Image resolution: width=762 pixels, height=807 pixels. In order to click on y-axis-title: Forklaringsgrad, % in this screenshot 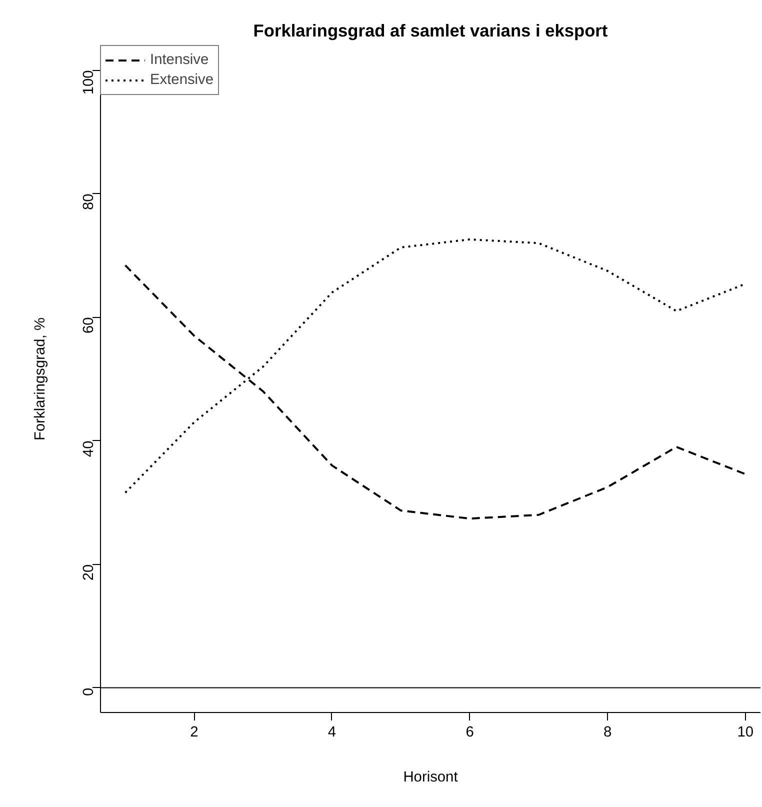, I will do `click(40, 379)`.